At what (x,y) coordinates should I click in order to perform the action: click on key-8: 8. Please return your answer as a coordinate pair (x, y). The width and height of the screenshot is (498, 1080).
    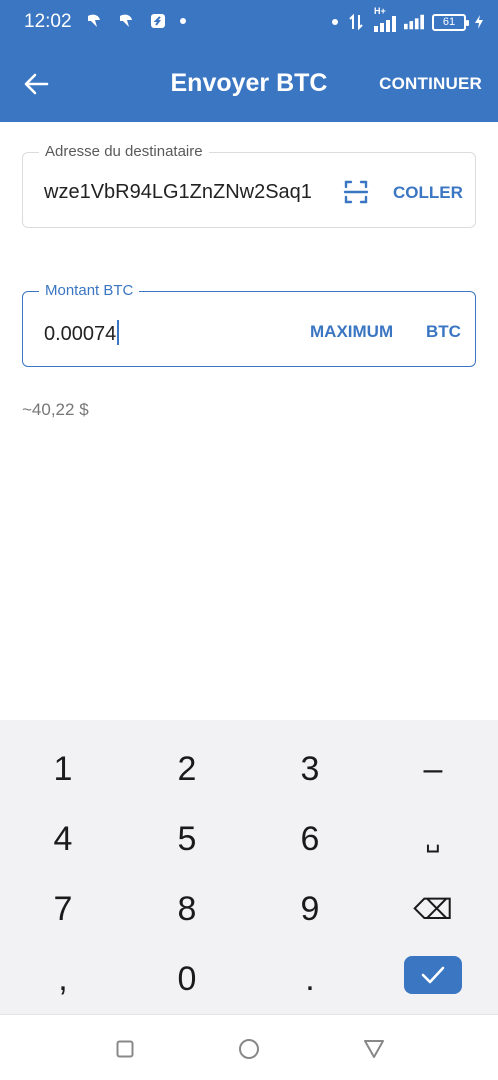
    Looking at the image, I should click on (187, 908).